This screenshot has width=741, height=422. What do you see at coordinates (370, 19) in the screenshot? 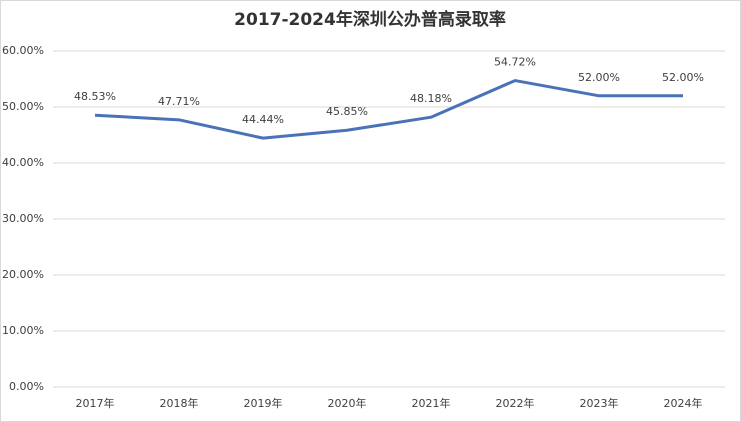
I see `chart-title: 2017-2024年深圳公办普高录取率` at bounding box center [370, 19].